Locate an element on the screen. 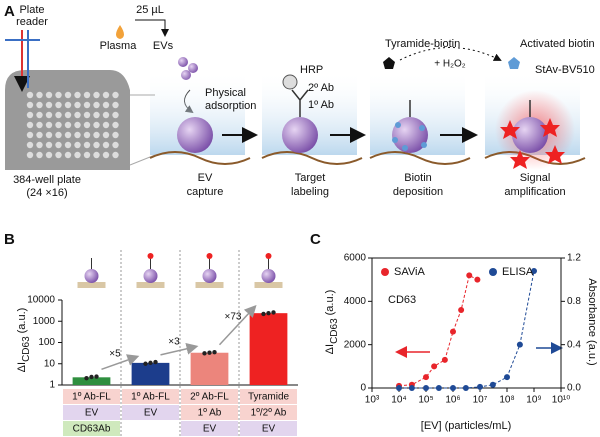 The width and height of the screenshot is (600, 437). x-tick-label: 10¹⁰ is located at coordinates (561, 400).